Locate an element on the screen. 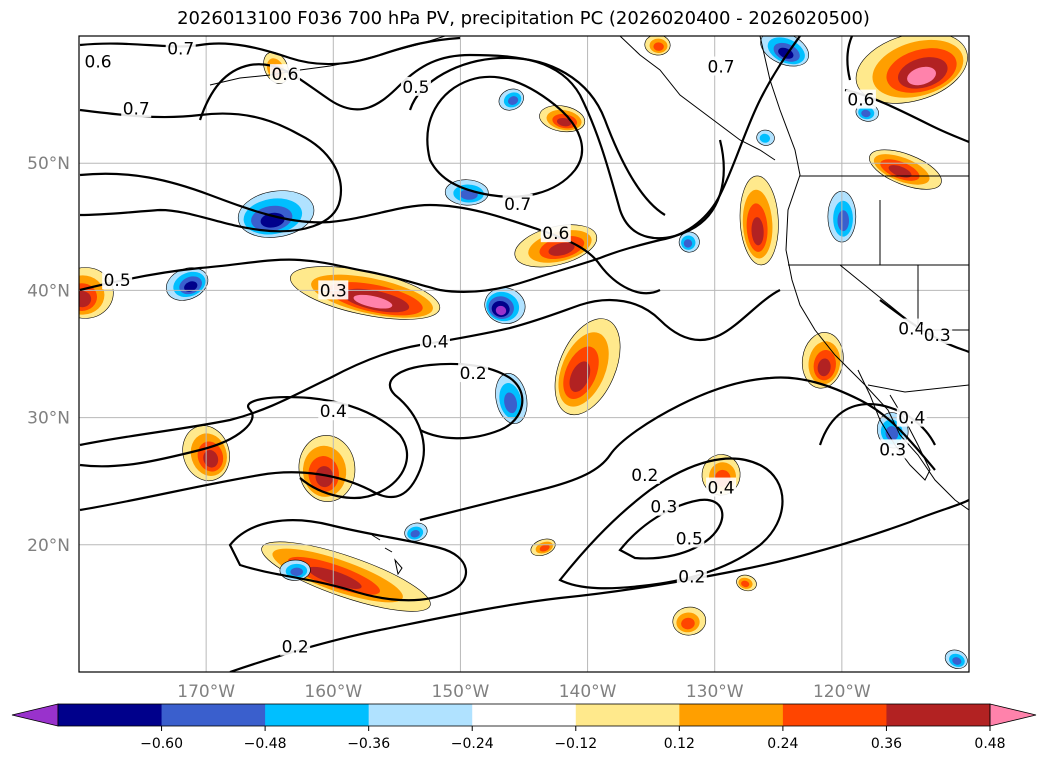 Image resolution: width=1047 pixels, height=765 pixels. contour-label: 0.5 is located at coordinates (117, 281).